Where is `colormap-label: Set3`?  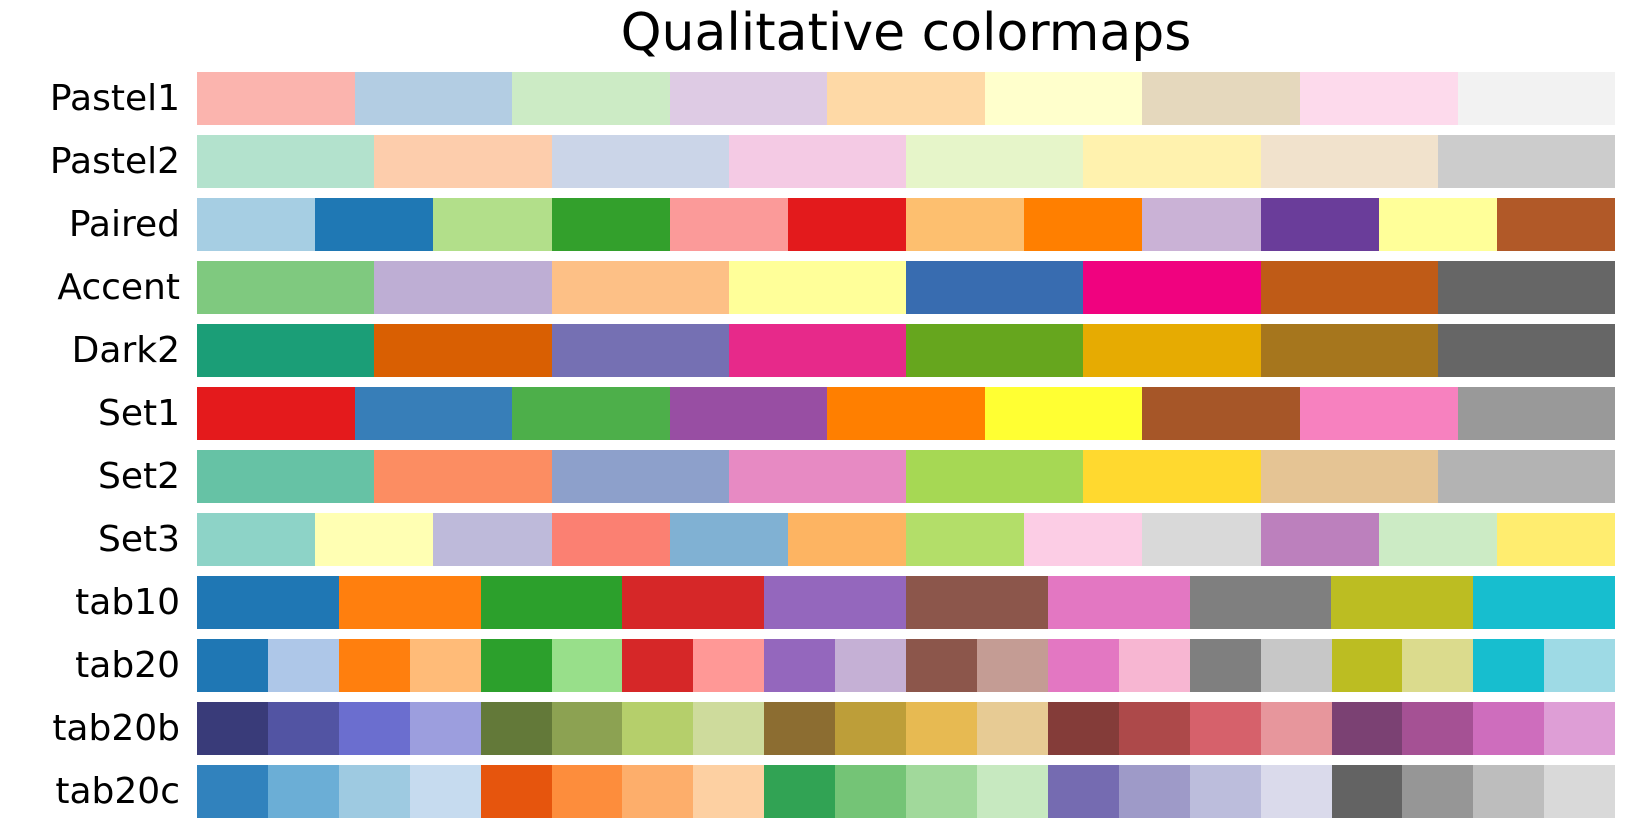
colormap-label: Set3 is located at coordinates (138, 539).